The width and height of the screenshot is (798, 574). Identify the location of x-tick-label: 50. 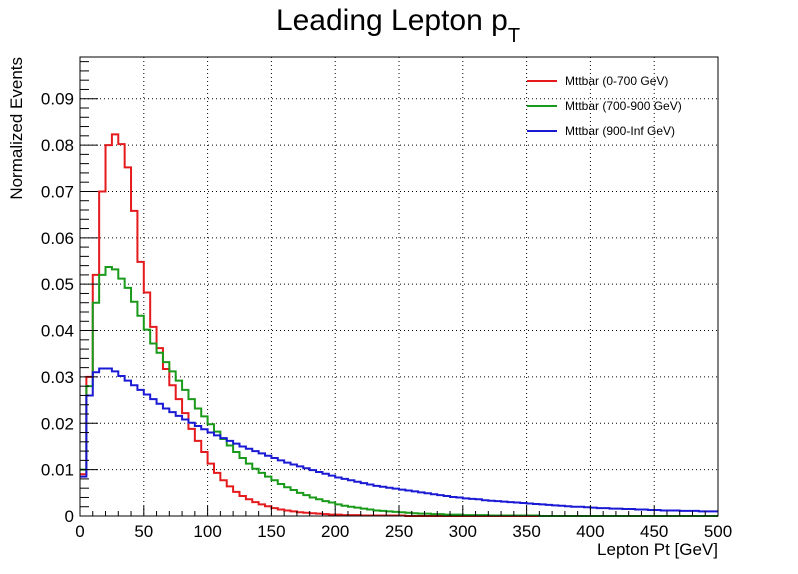
(143, 531).